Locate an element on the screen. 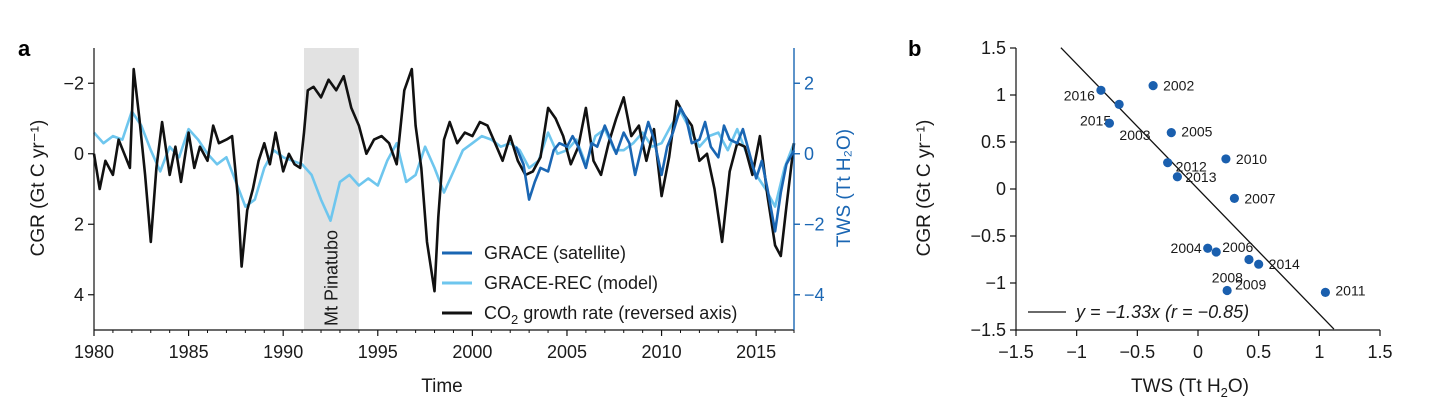 This screenshot has height=419, width=1442. panel-b-y-tick-label: 0.5 is located at coordinates (993, 142).